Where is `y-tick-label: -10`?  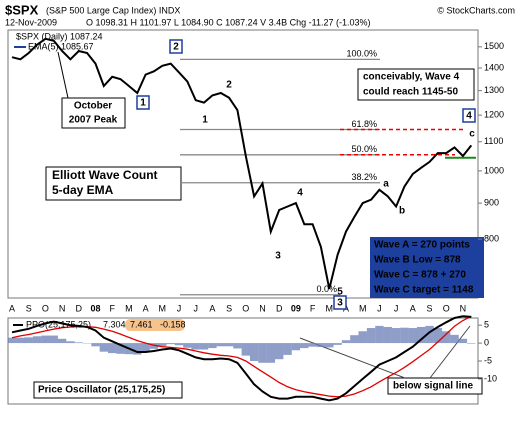
y-tick-label: -10 is located at coordinates (490, 378).